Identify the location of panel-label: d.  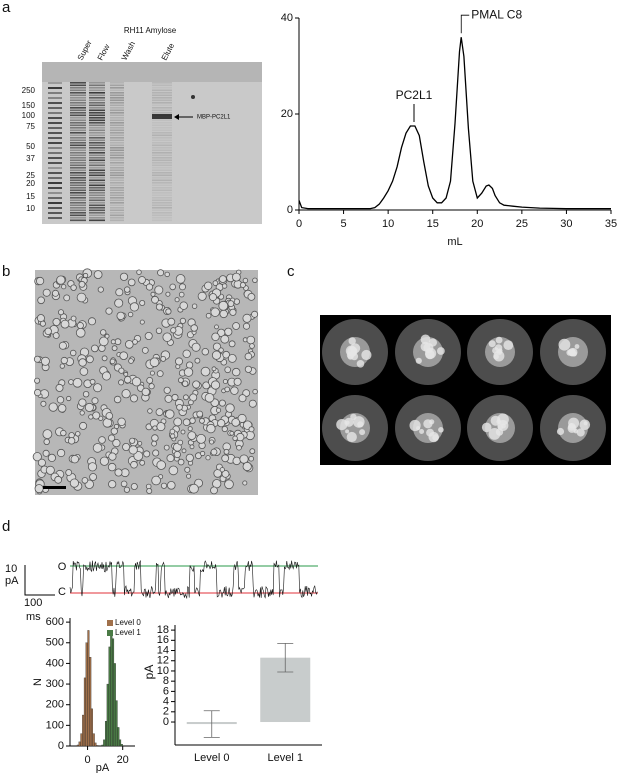
(6, 526).